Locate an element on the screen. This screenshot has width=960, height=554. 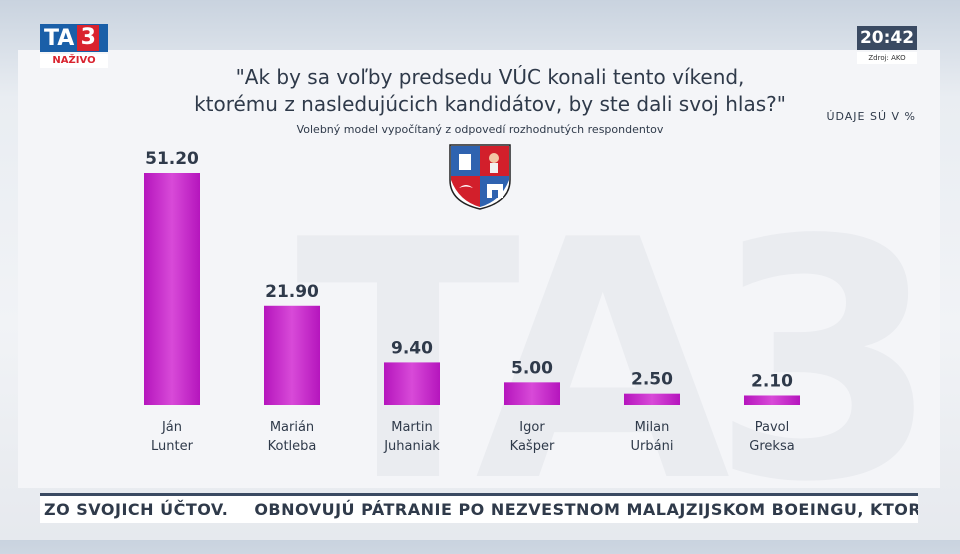
category-label-line: Martin is located at coordinates (412, 427).